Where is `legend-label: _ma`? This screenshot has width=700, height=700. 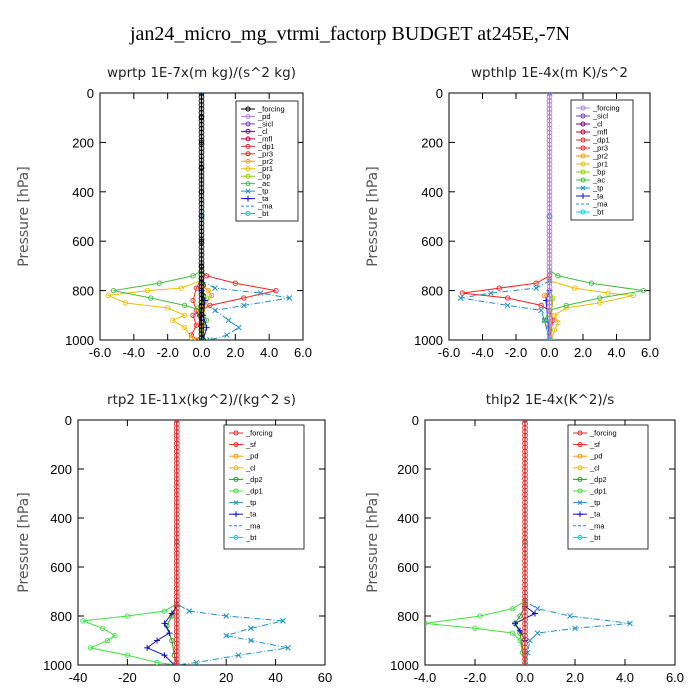 legend-label: _ma is located at coordinates (265, 206).